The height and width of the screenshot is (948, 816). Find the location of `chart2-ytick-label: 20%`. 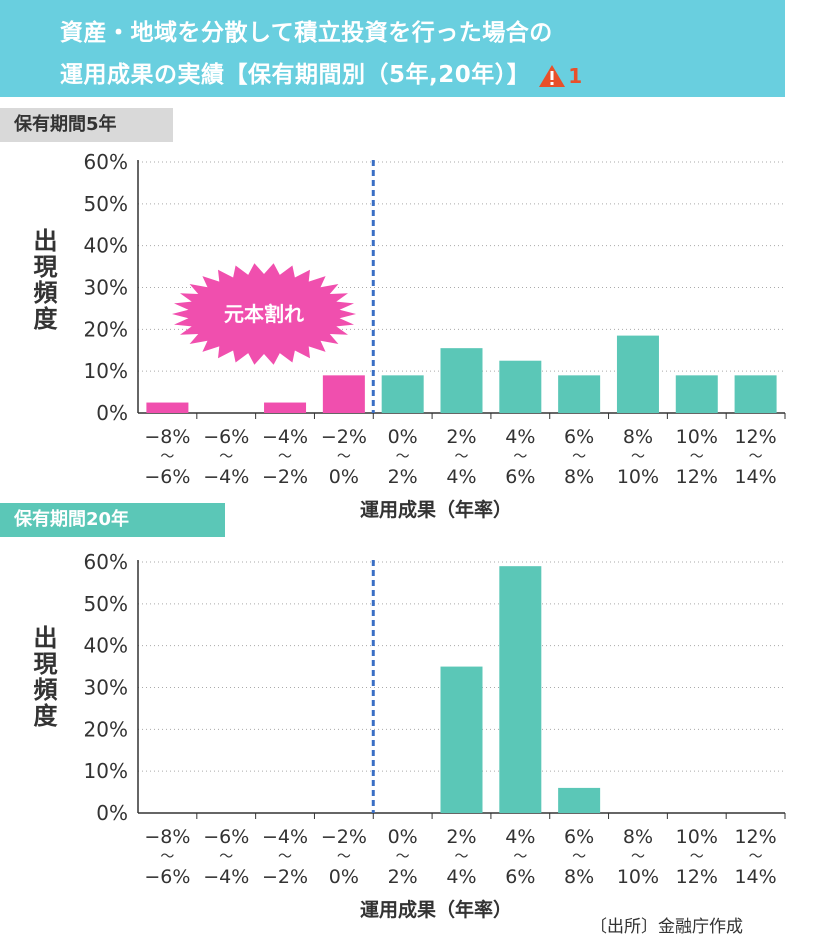

chart2-ytick-label: 20% is located at coordinates (106, 729).